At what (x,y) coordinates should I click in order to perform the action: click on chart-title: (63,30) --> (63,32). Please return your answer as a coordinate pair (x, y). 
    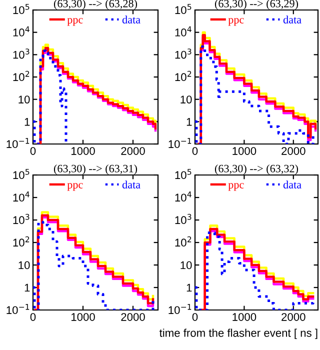
    Looking at the image, I should click on (256, 169).